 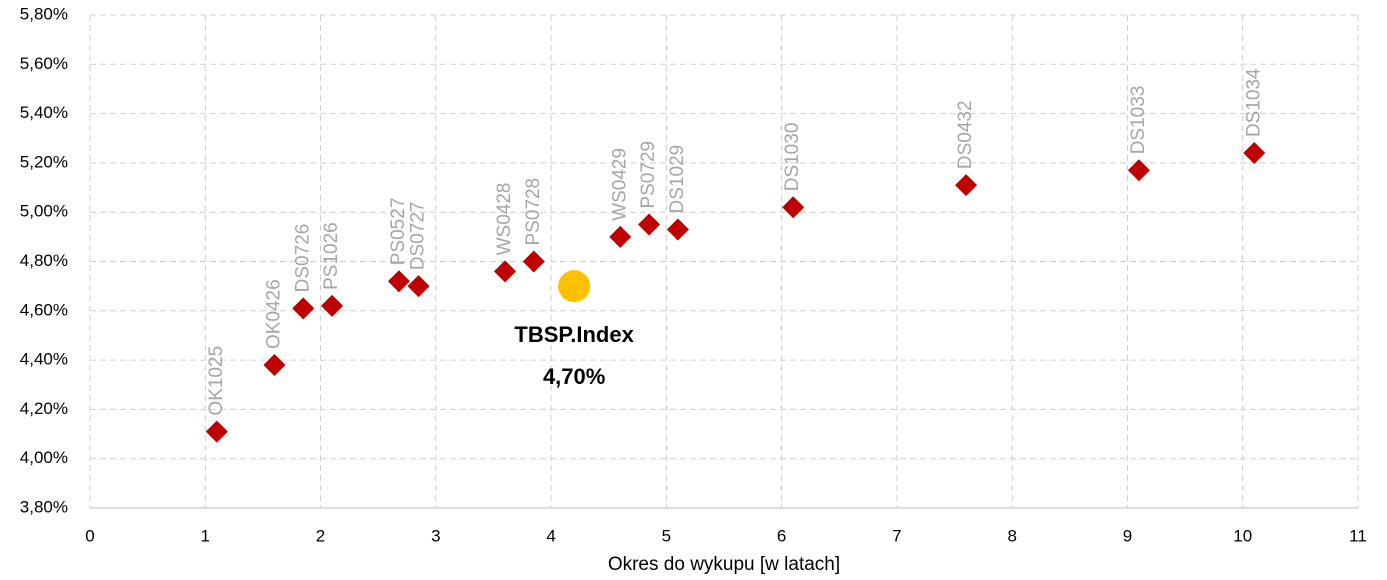 I want to click on point-label: OK1025, so click(x=216, y=381).